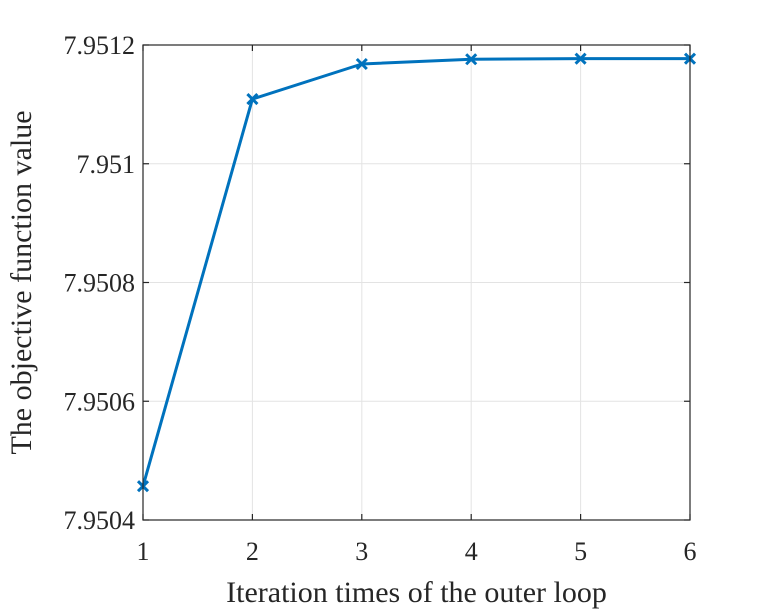 This screenshot has width=763, height=610. What do you see at coordinates (100, 283) in the screenshot?
I see `y-tick-label: 7.9508` at bounding box center [100, 283].